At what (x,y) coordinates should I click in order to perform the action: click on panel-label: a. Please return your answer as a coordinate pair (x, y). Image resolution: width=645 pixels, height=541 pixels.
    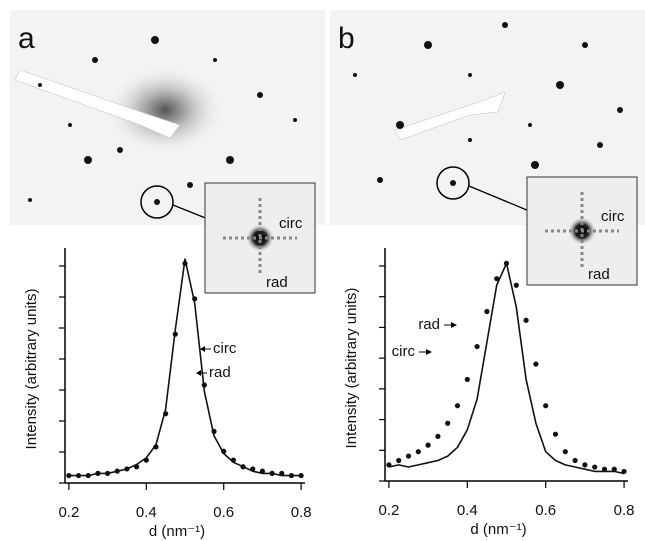
    Looking at the image, I should click on (26, 38).